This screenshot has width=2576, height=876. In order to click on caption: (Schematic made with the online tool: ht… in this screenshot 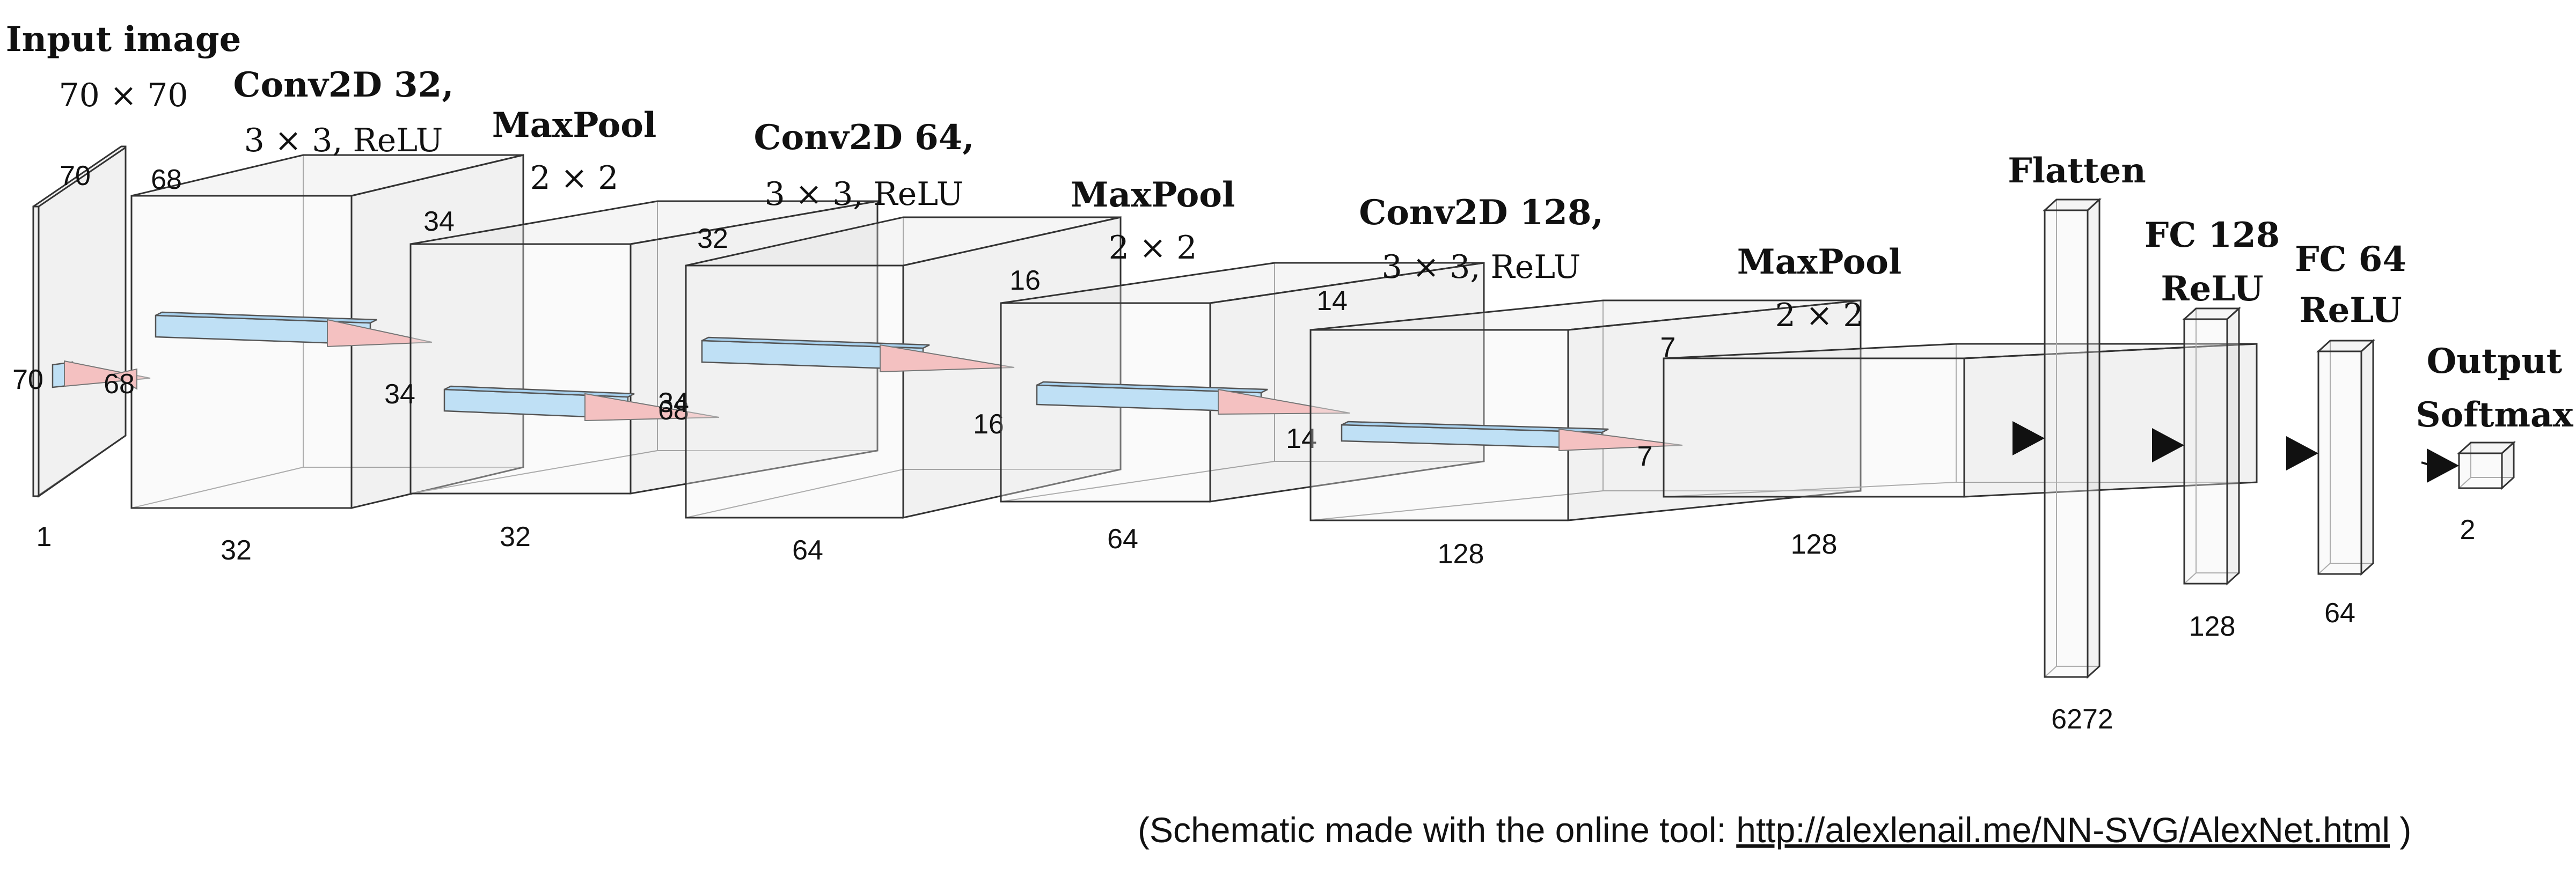, I will do `click(1774, 830)`.